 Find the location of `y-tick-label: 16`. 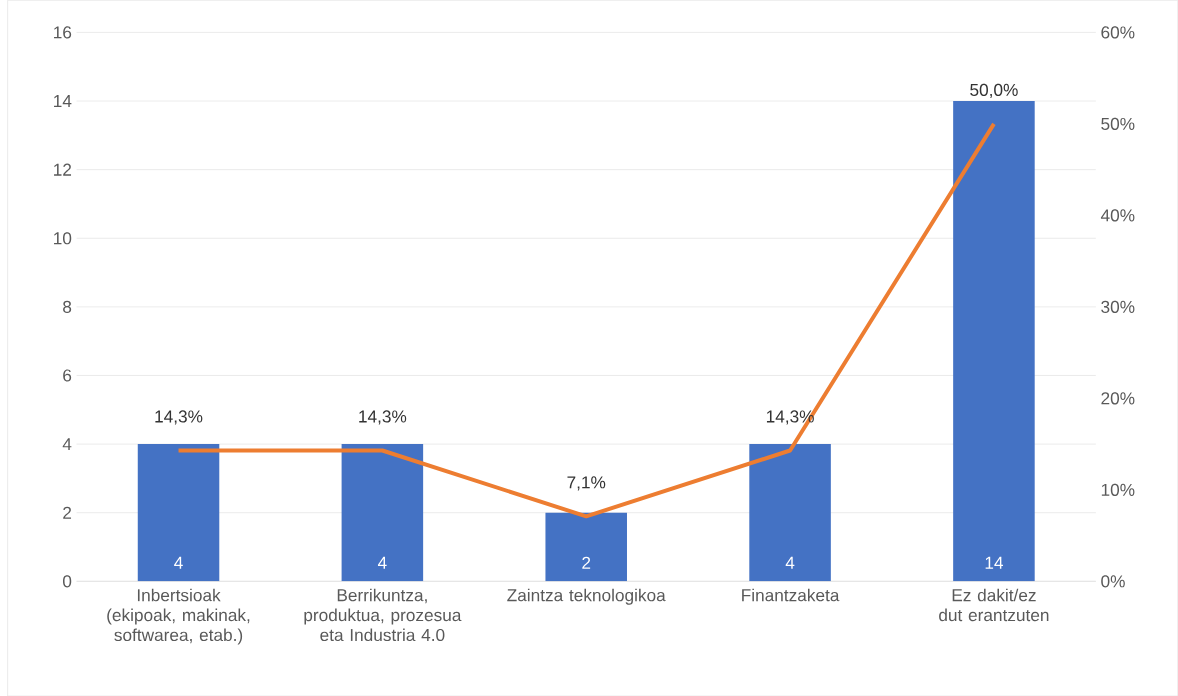

y-tick-label: 16 is located at coordinates (63, 32).